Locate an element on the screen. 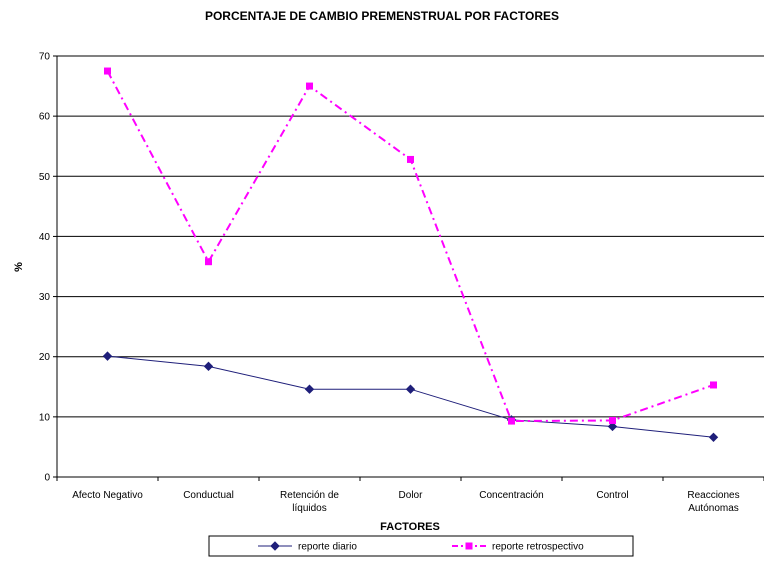 Image resolution: width=764 pixels, height=561 pixels. legend-label: reporte diario is located at coordinates (327, 547).